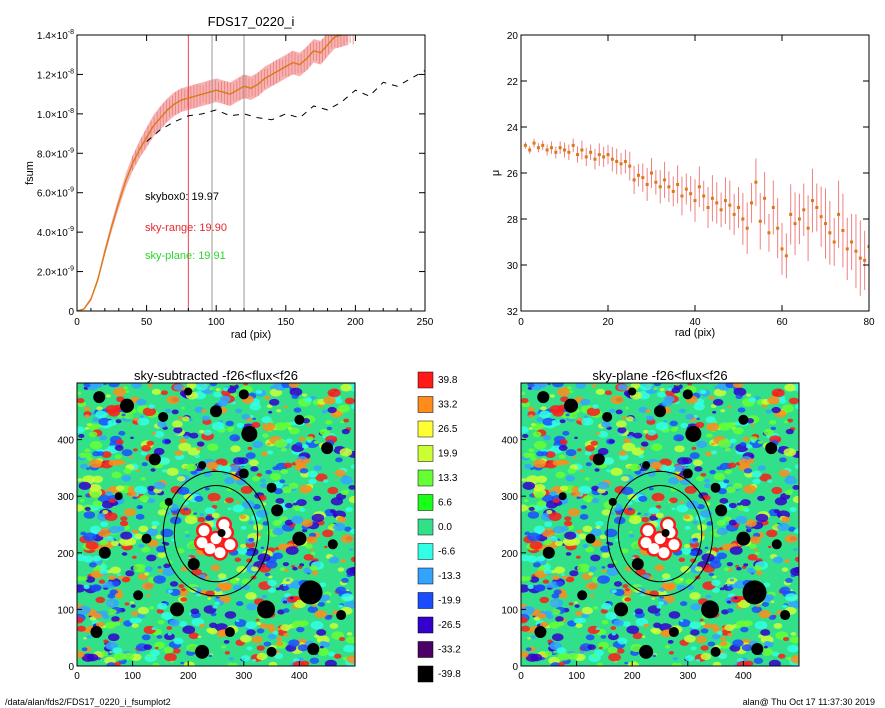 The width and height of the screenshot is (885, 708). What do you see at coordinates (449, 576) in the screenshot?
I see `colorbar-label: -13.3` at bounding box center [449, 576].